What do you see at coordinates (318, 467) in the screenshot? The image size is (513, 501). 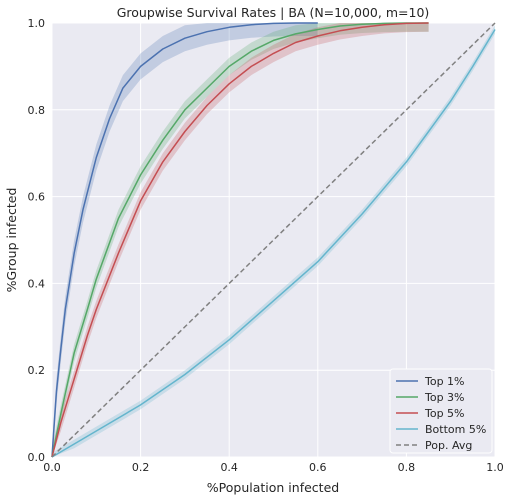 I see `x-tick-label: 0.6` at bounding box center [318, 467].